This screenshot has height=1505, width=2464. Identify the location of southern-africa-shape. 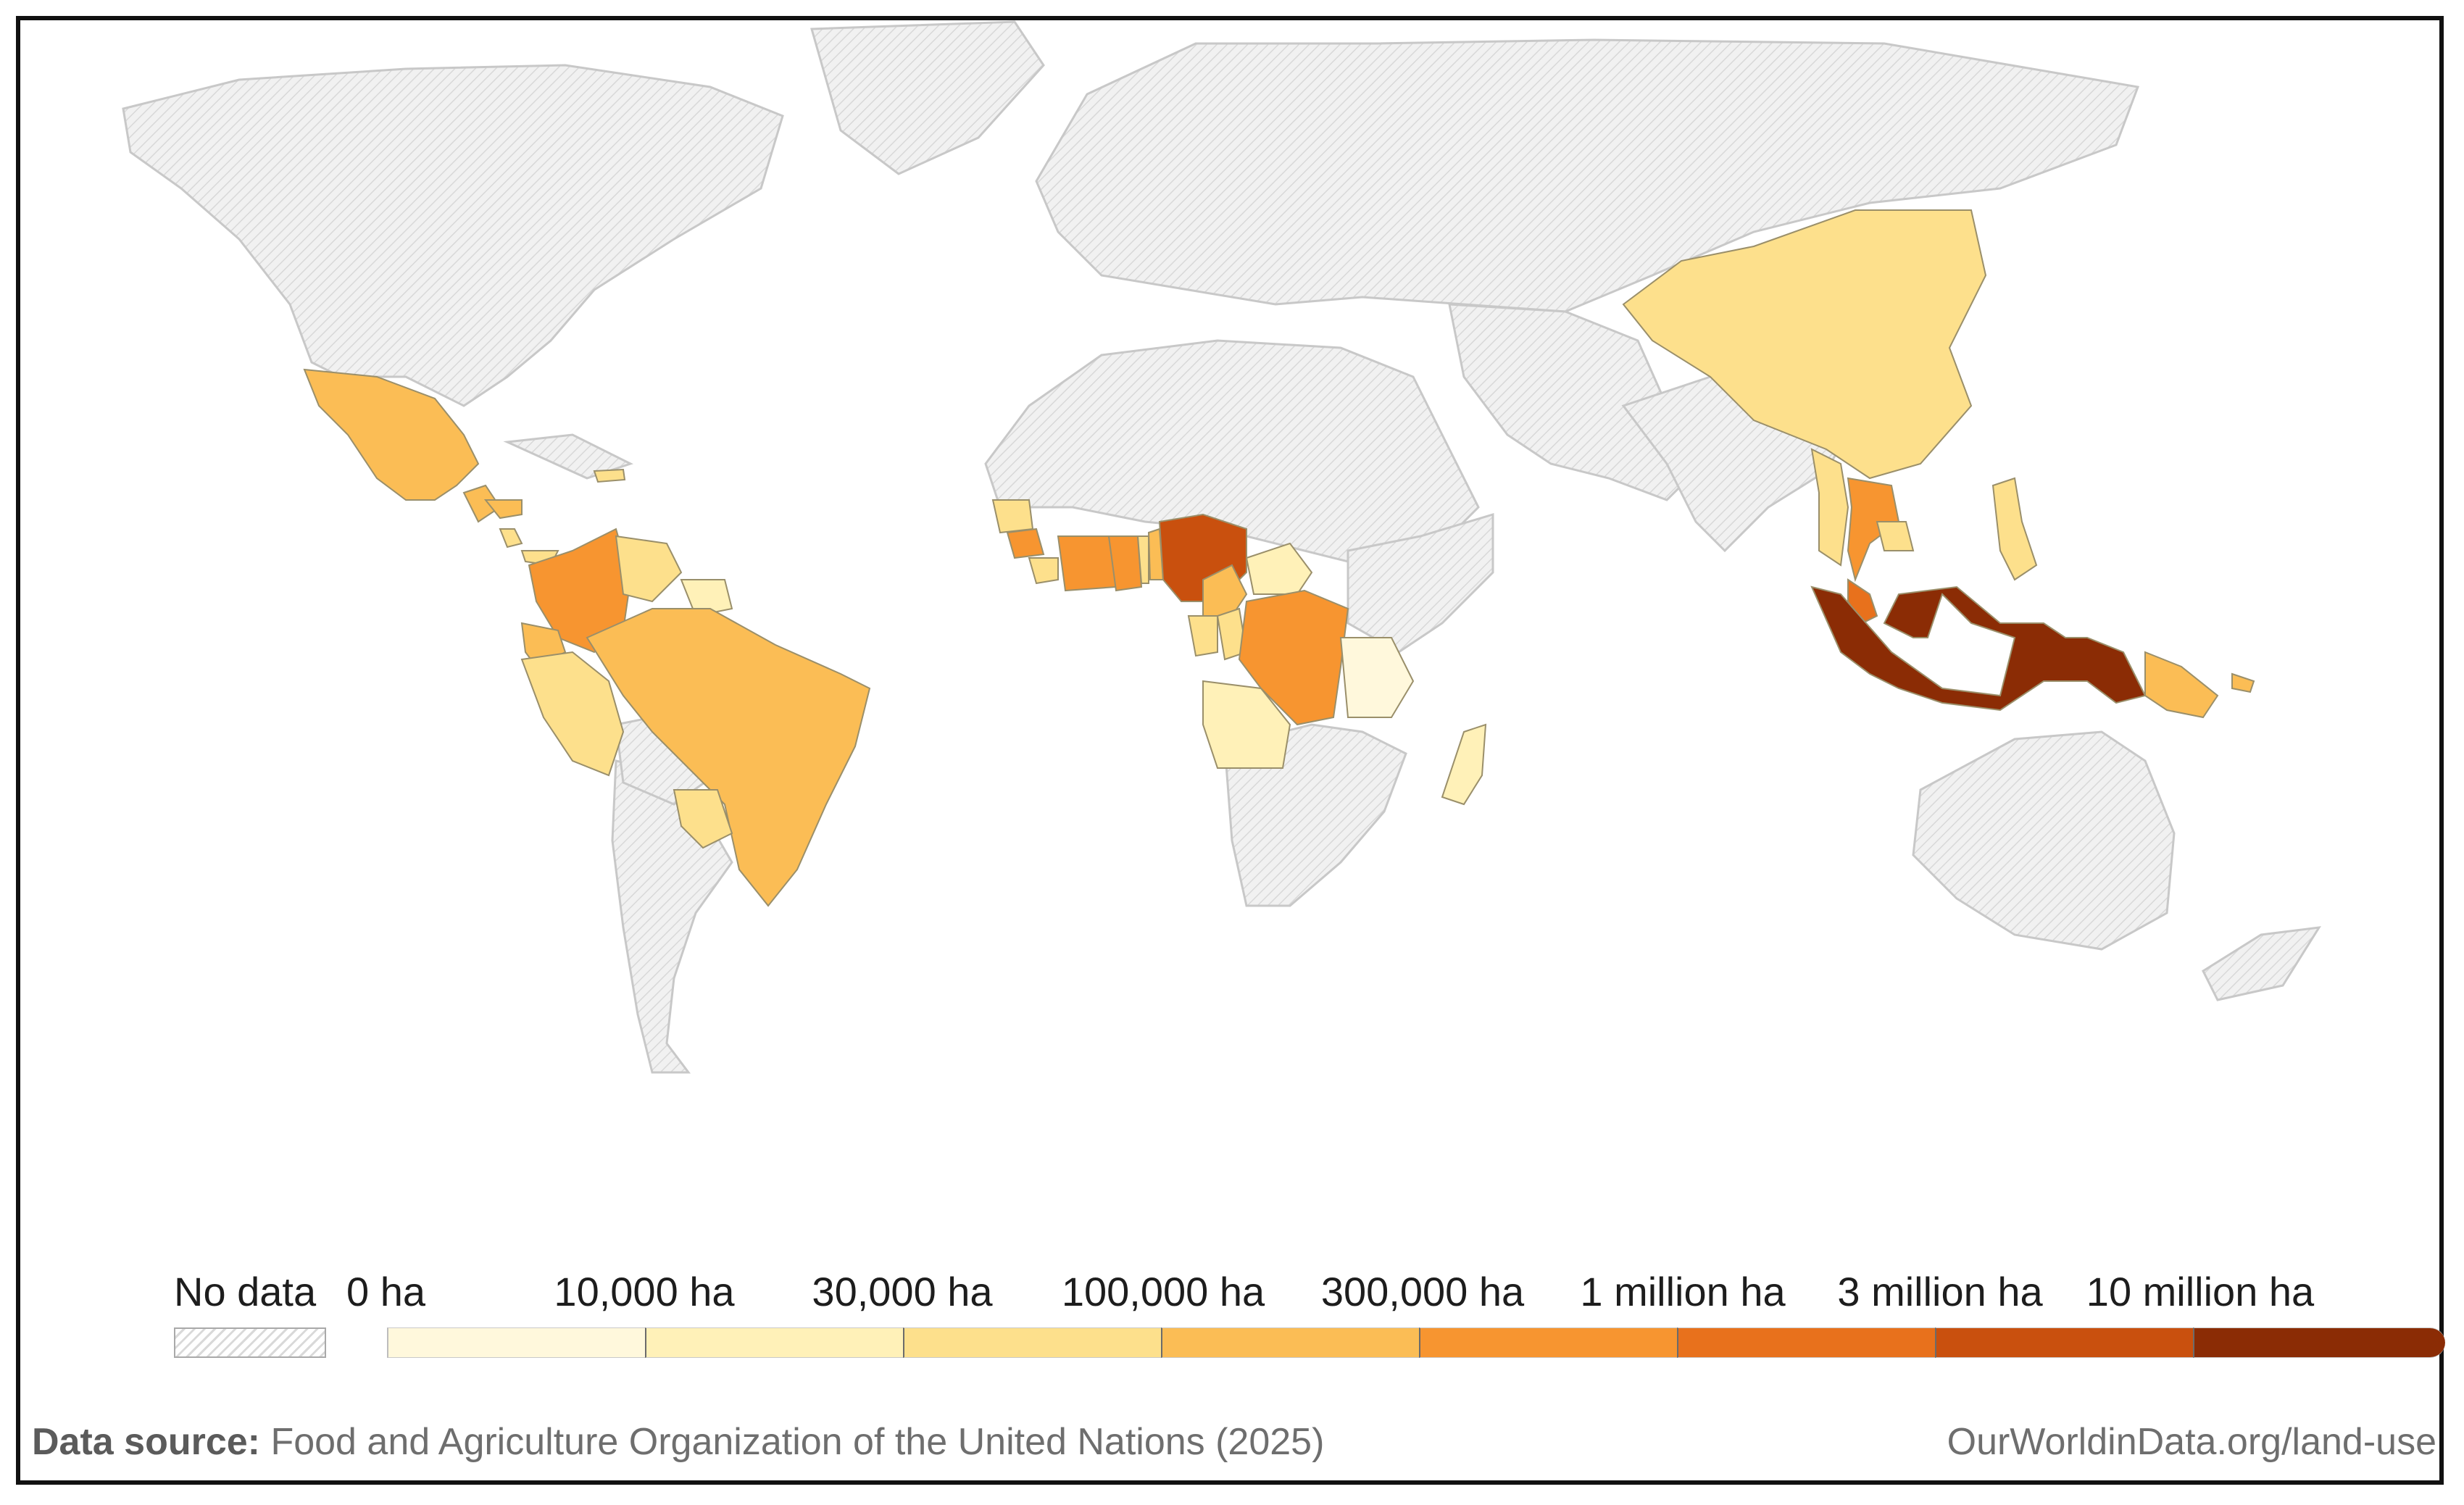
(1315, 815).